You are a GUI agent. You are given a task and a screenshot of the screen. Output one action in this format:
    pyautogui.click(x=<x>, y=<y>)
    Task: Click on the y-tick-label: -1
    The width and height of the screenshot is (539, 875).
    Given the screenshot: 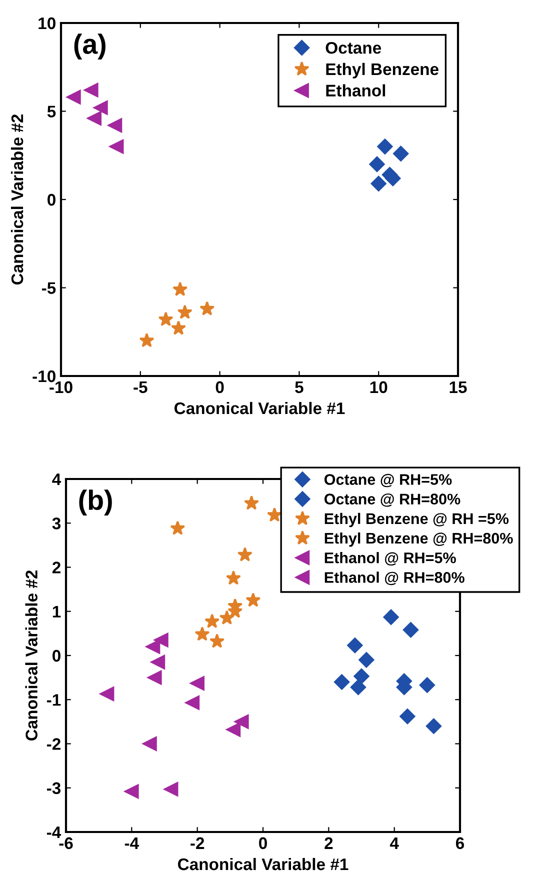 What is the action you would take?
    pyautogui.click(x=53, y=700)
    